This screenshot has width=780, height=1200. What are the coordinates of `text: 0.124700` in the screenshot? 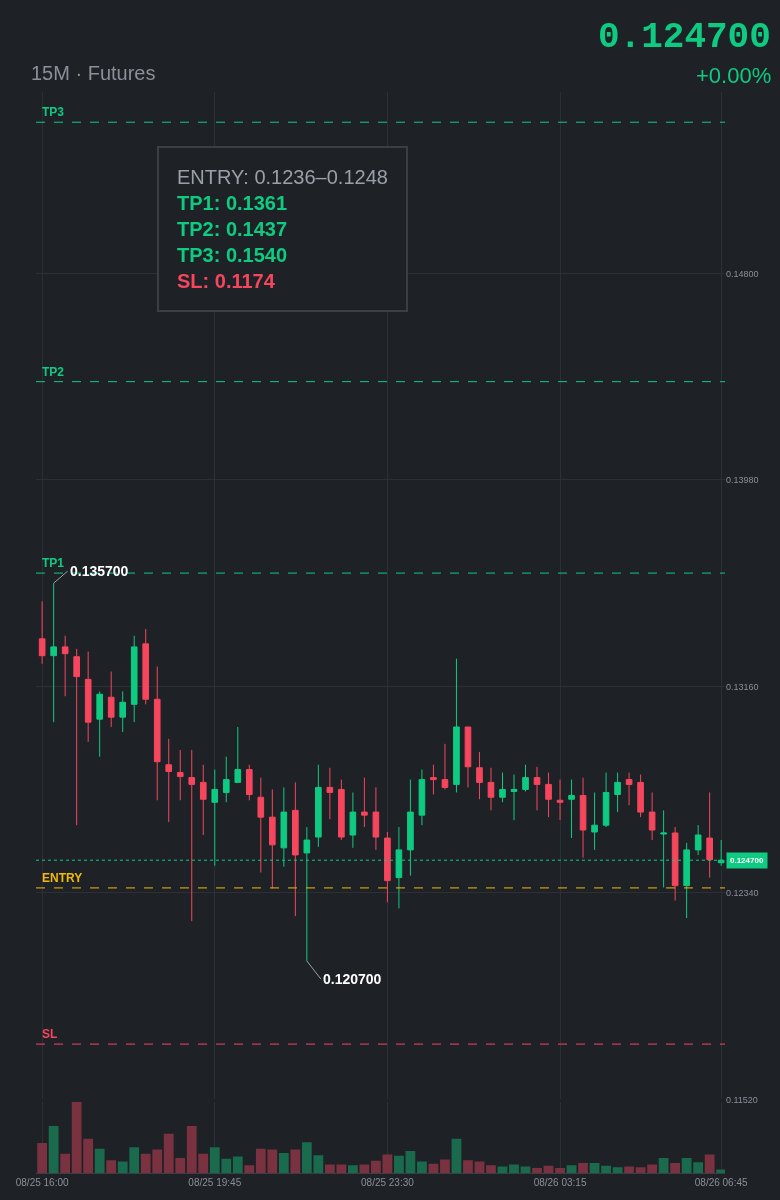 It's located at (684, 37).